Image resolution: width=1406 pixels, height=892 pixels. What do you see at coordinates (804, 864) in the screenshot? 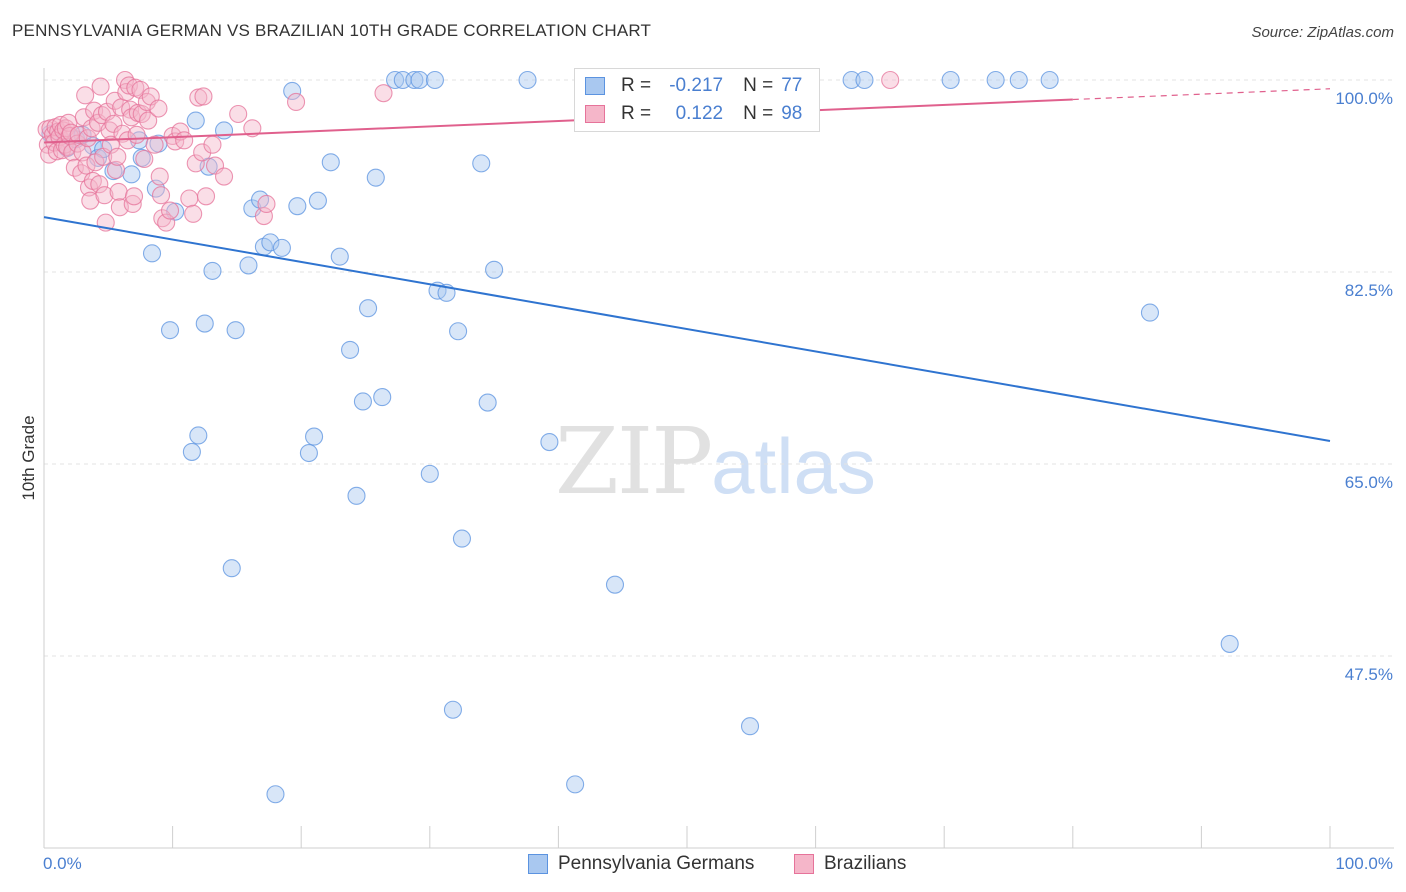
I see `legend-swatch-brazilians` at bounding box center [804, 864].